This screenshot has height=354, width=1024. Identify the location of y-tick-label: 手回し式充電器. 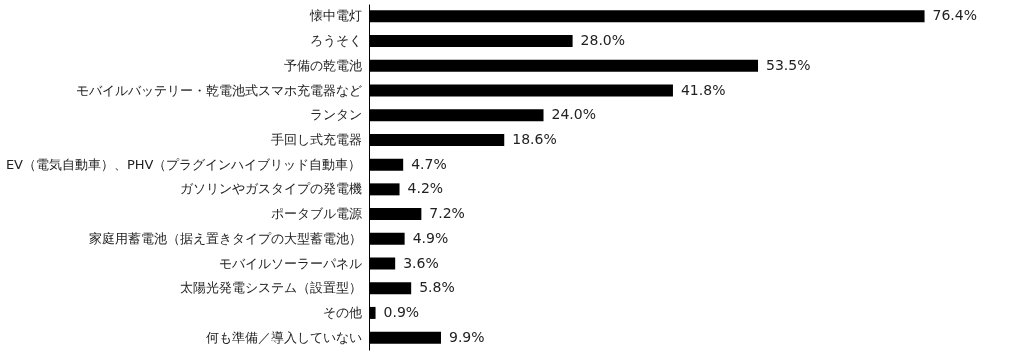
(316, 139).